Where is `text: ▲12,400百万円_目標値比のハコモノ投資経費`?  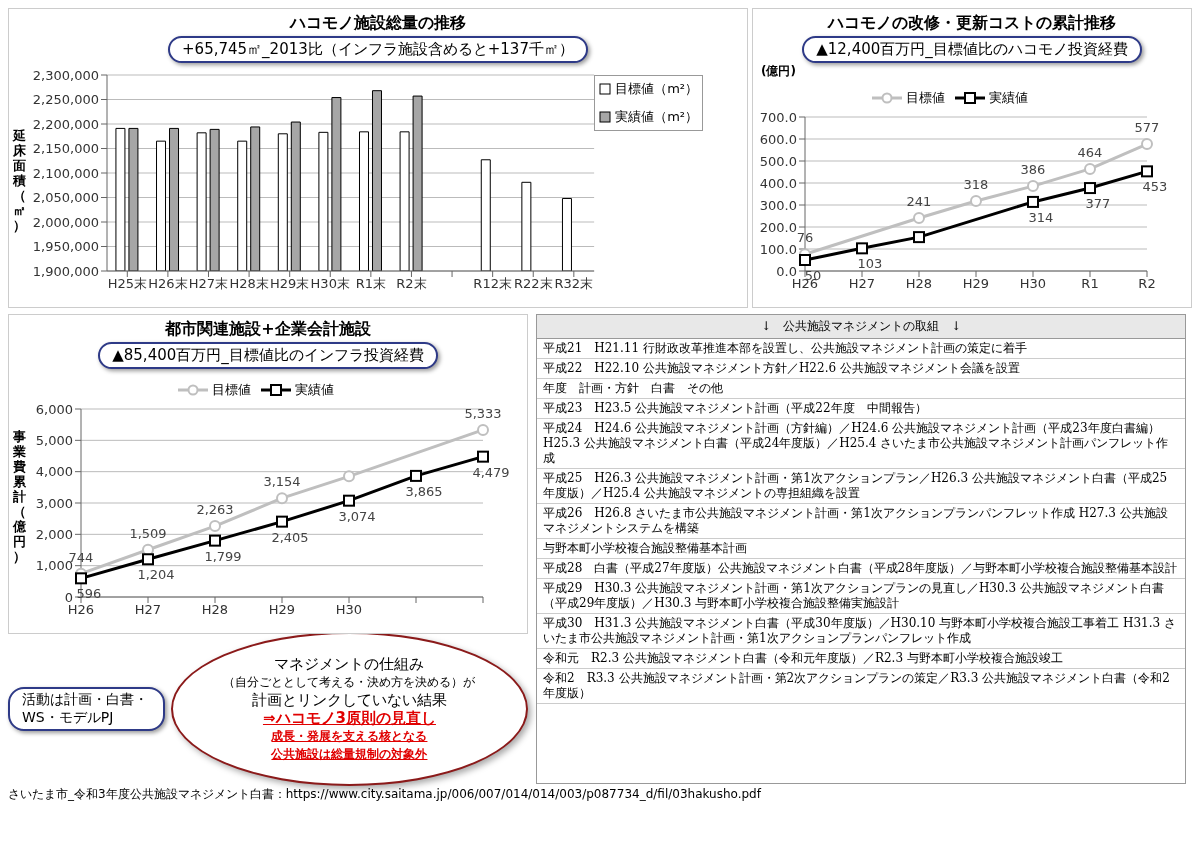
text: ▲12,400百万円_目標値比のハコモノ投資経費 is located at coordinates (972, 49).